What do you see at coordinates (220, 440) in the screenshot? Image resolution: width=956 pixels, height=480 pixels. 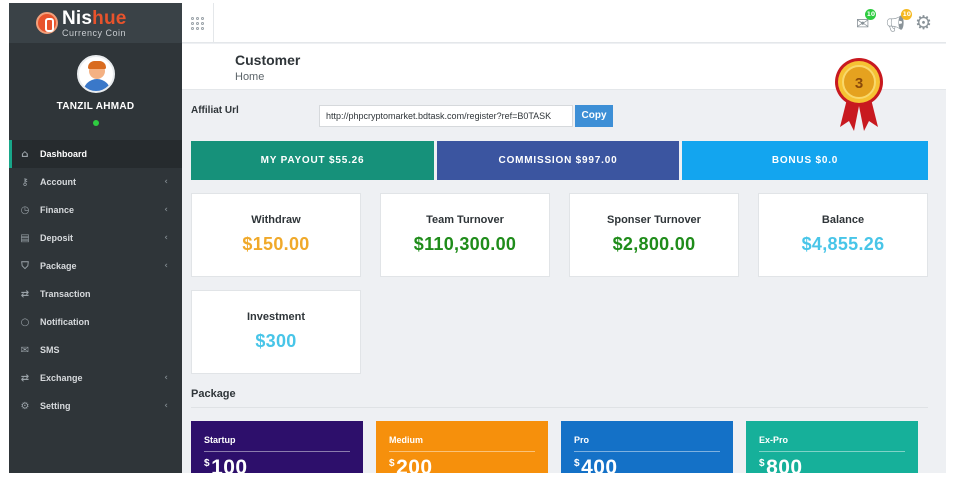 I see `package-name: Startup` at bounding box center [220, 440].